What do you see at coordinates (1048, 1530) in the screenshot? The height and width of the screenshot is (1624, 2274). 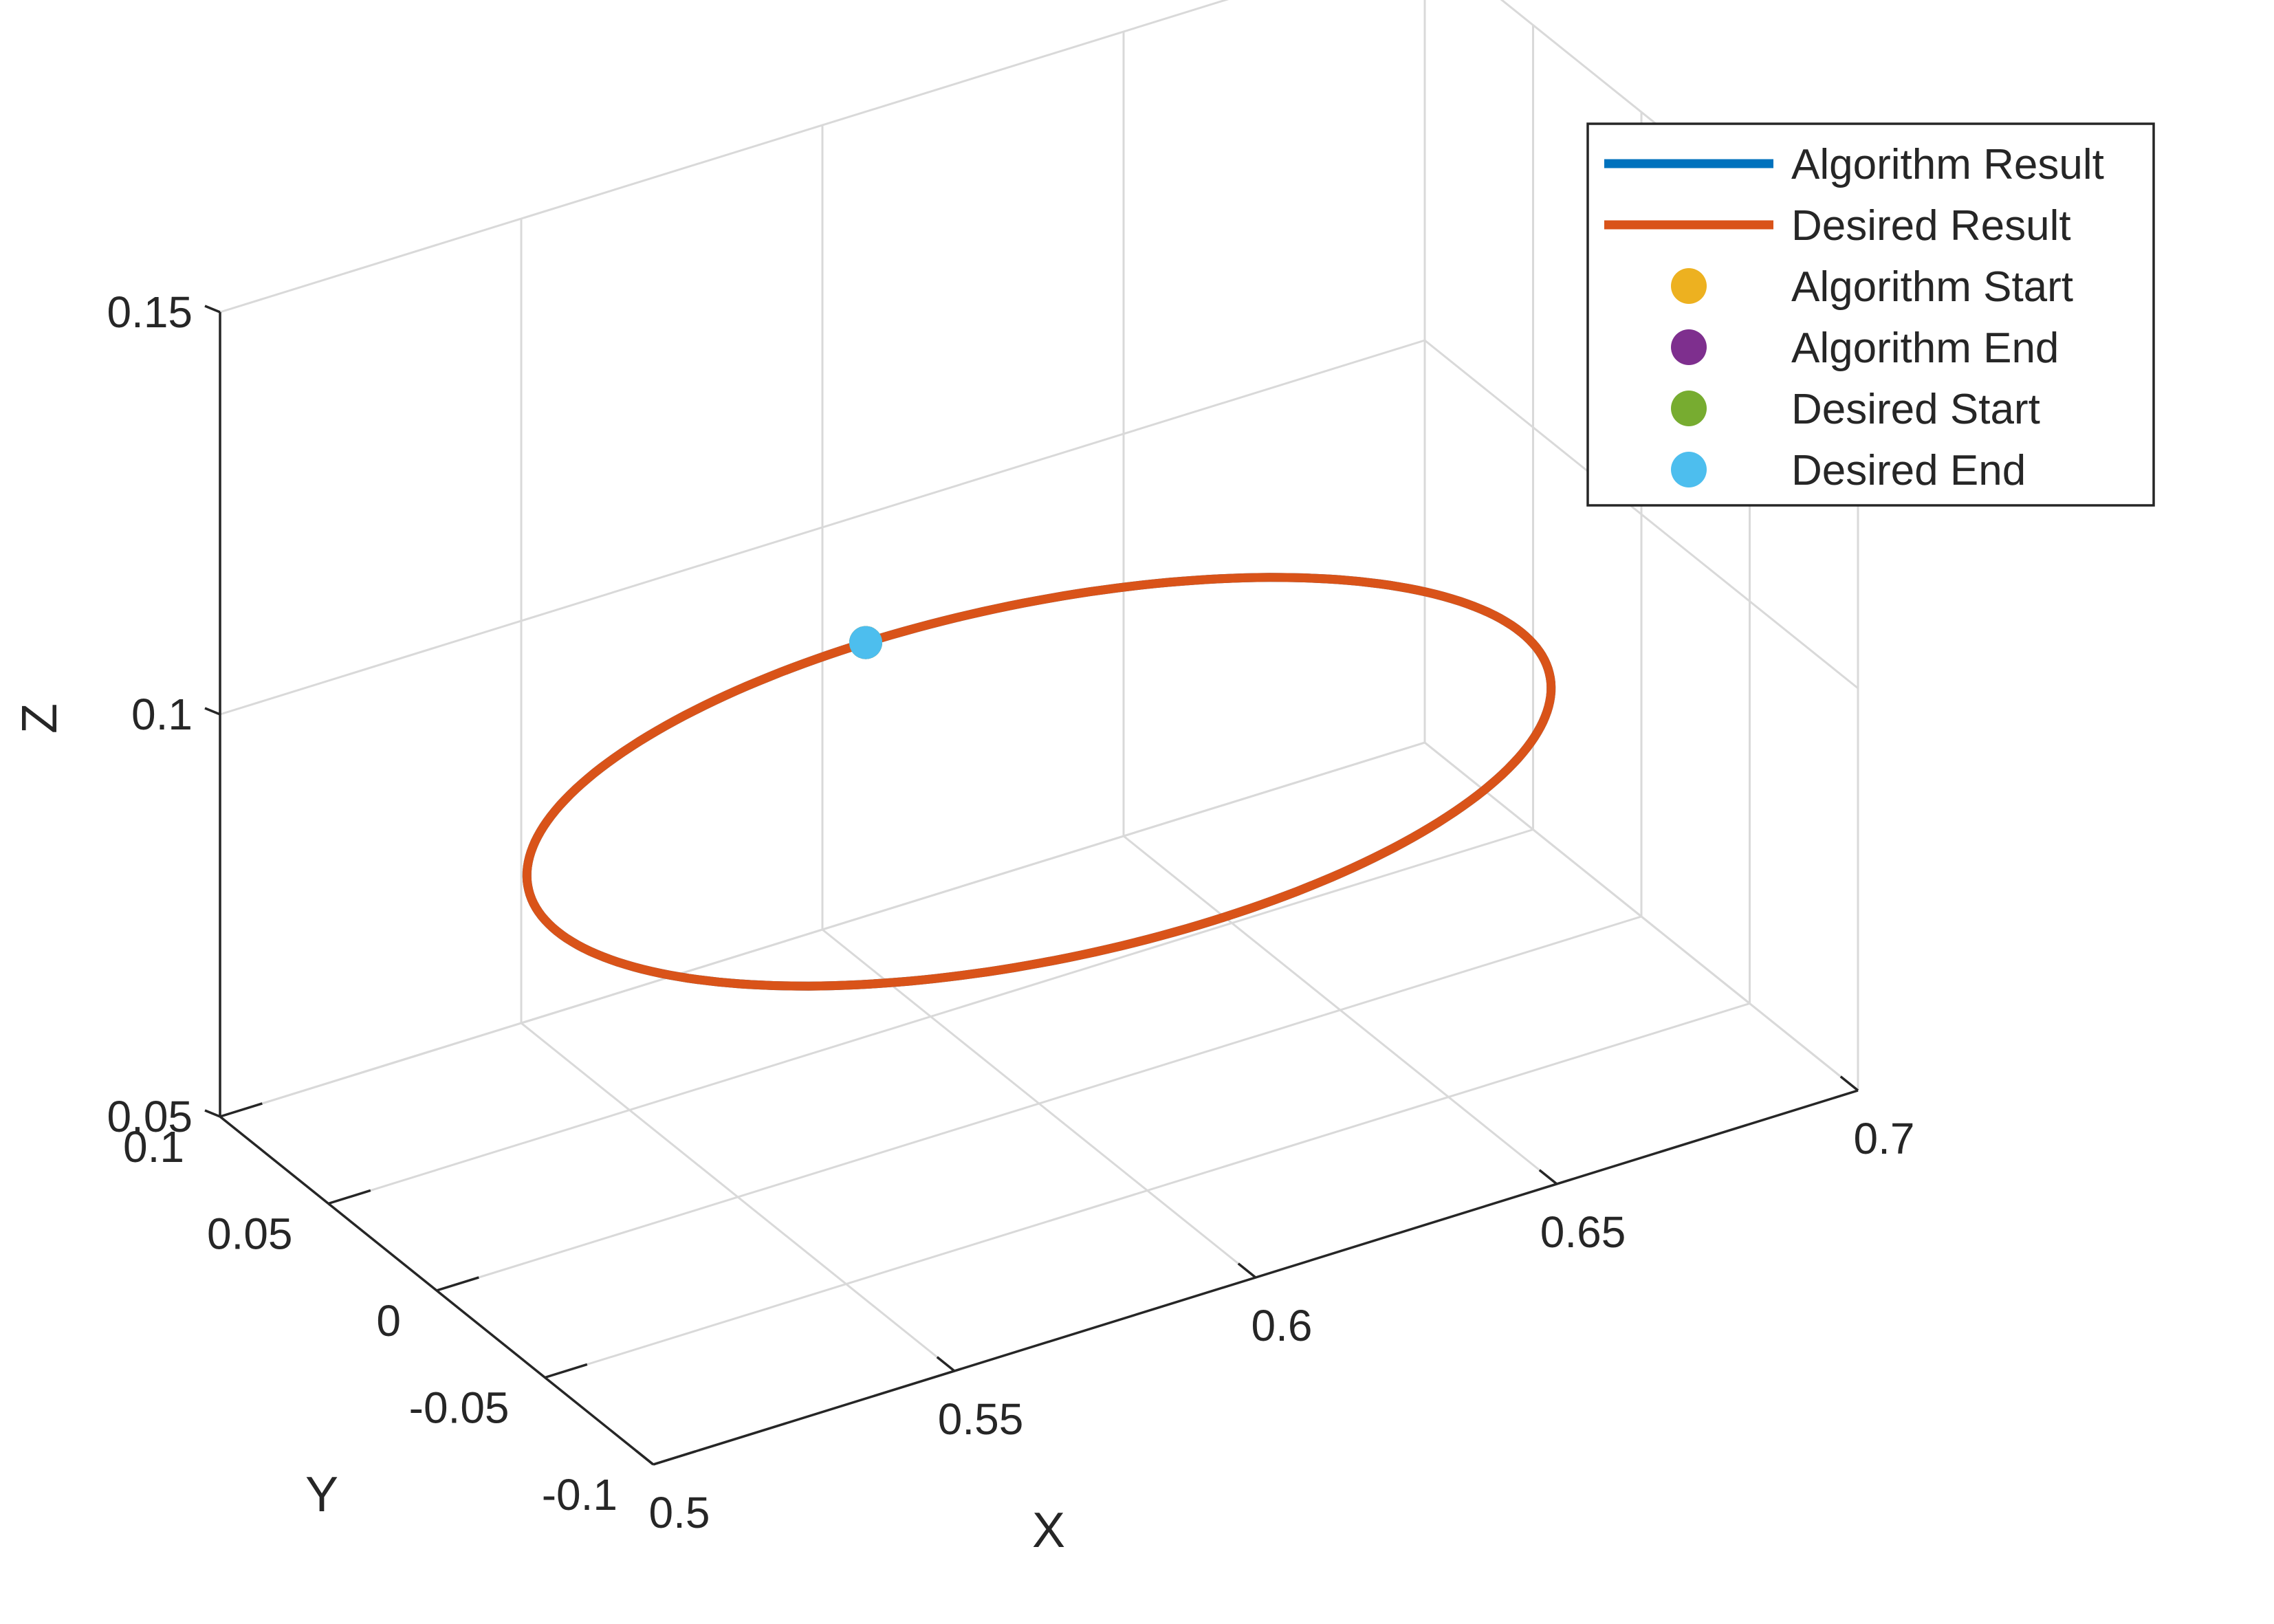 I see `x-axis-label: X` at bounding box center [1048, 1530].